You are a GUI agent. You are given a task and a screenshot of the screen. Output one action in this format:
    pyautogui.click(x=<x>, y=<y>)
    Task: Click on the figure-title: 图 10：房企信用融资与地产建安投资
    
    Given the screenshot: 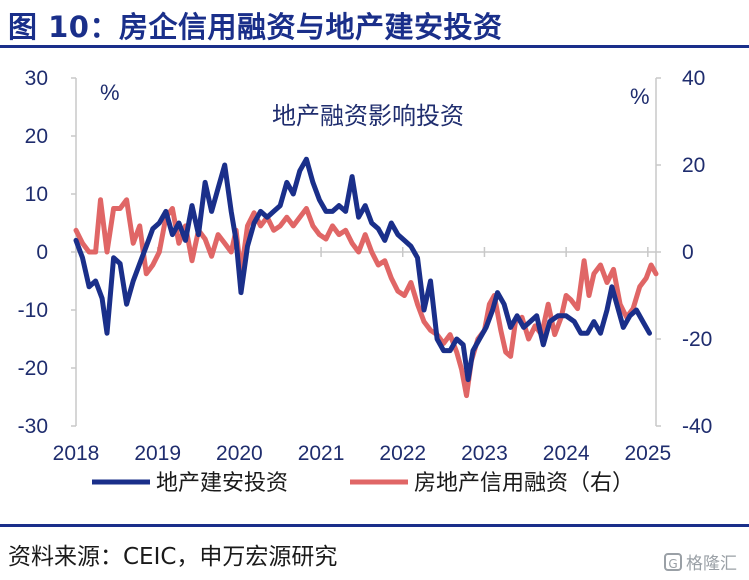 What is the action you would take?
    pyautogui.click(x=255, y=27)
    